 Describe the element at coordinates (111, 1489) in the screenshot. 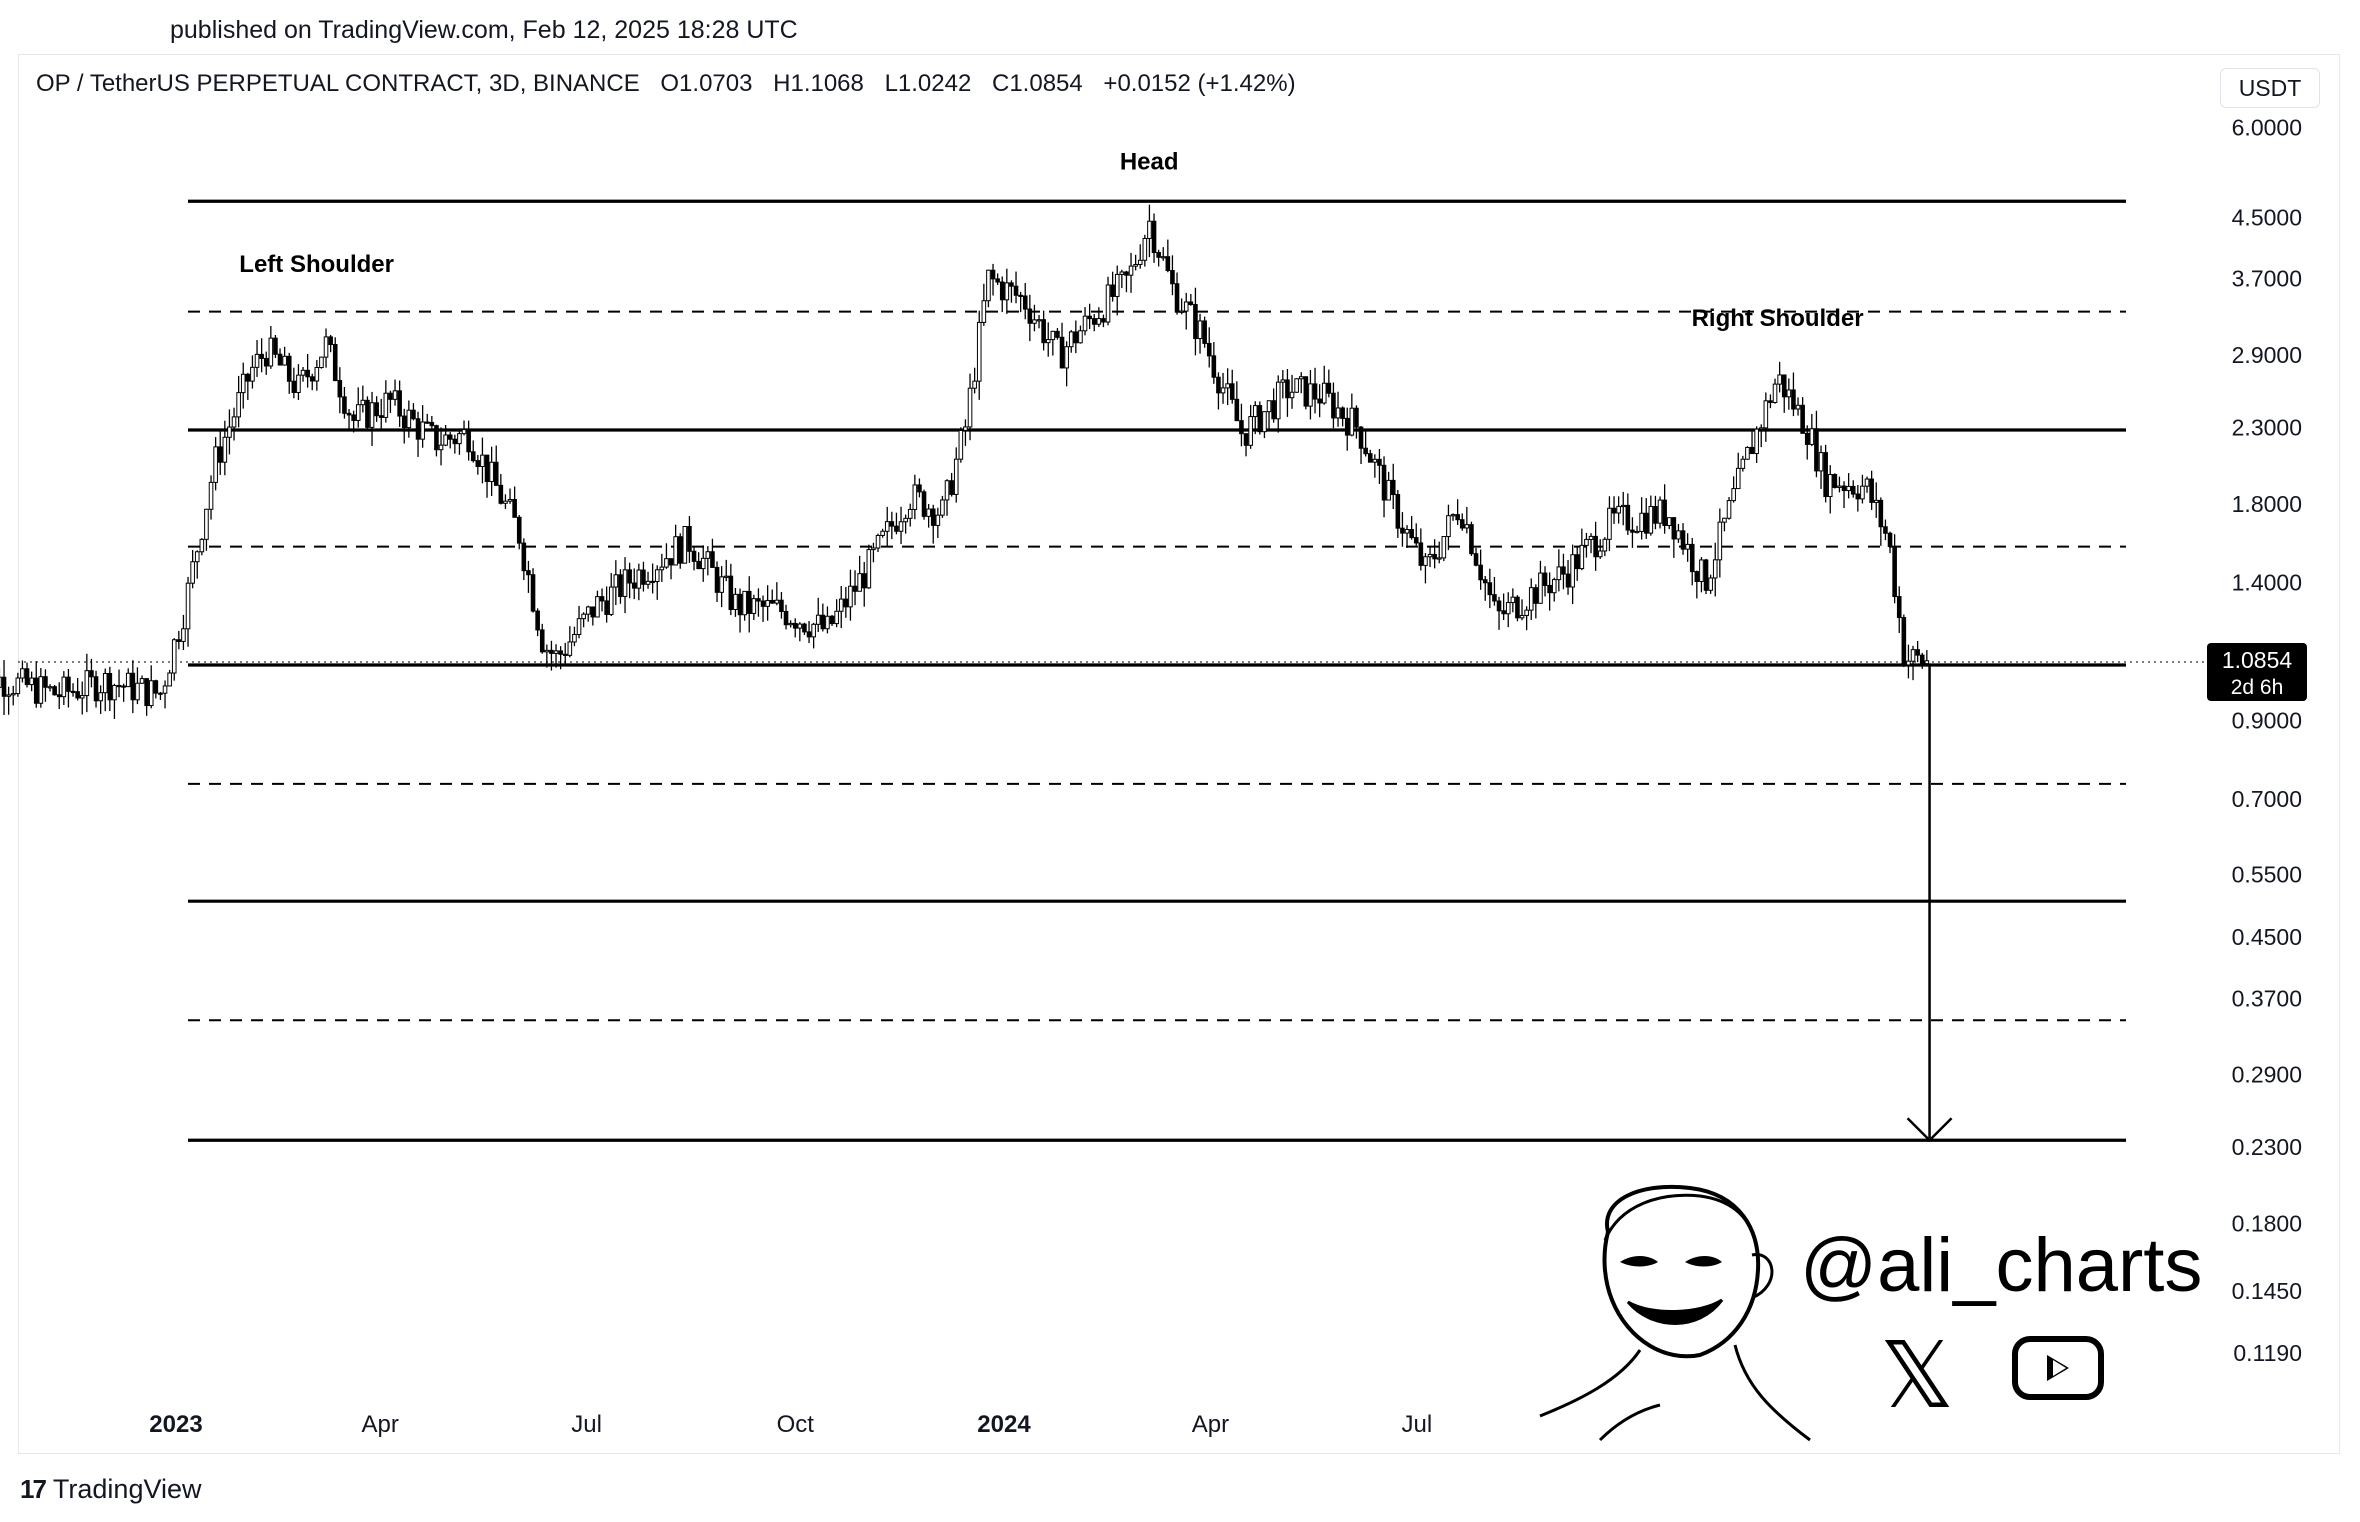

I see `tradingview-logo: 17 TradingView` at that location.